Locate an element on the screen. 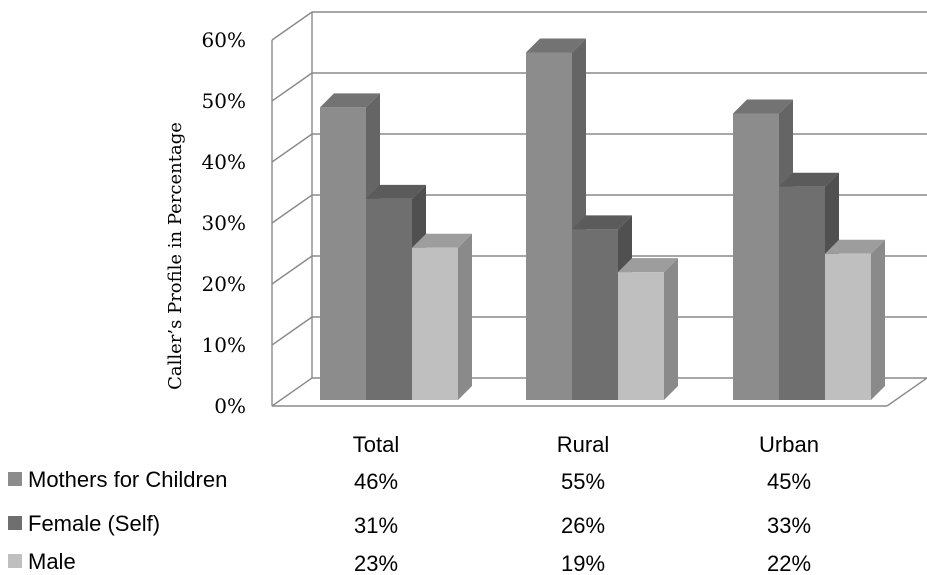  data-table-value: 19% is located at coordinates (583, 563).